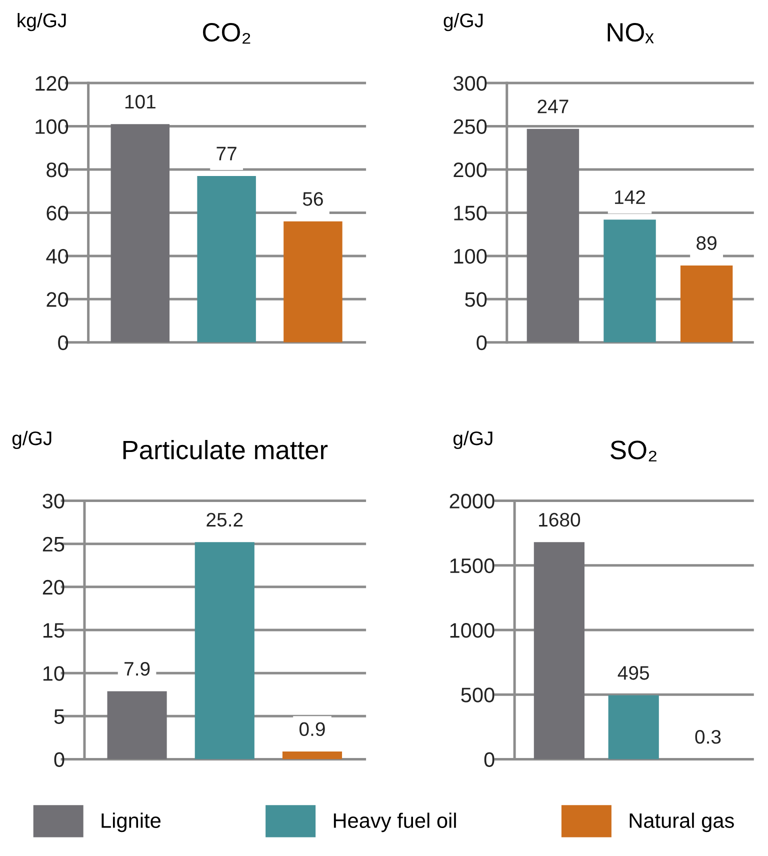  Describe the element at coordinates (312, 729) in the screenshot. I see `data-label: 0.9` at that location.